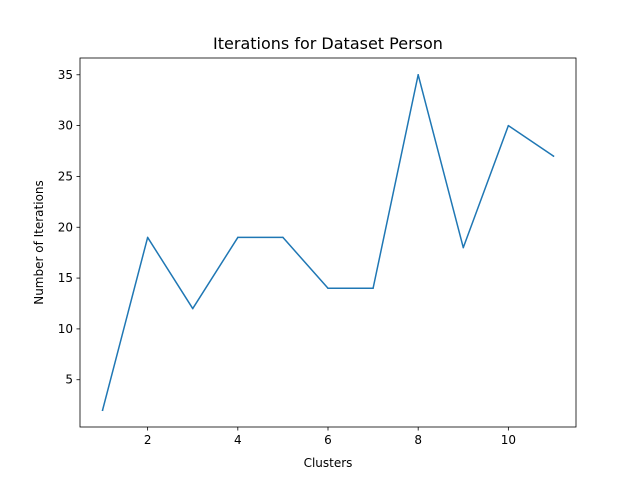  What do you see at coordinates (65, 126) in the screenshot?
I see `y-tick-label: 30` at bounding box center [65, 126].